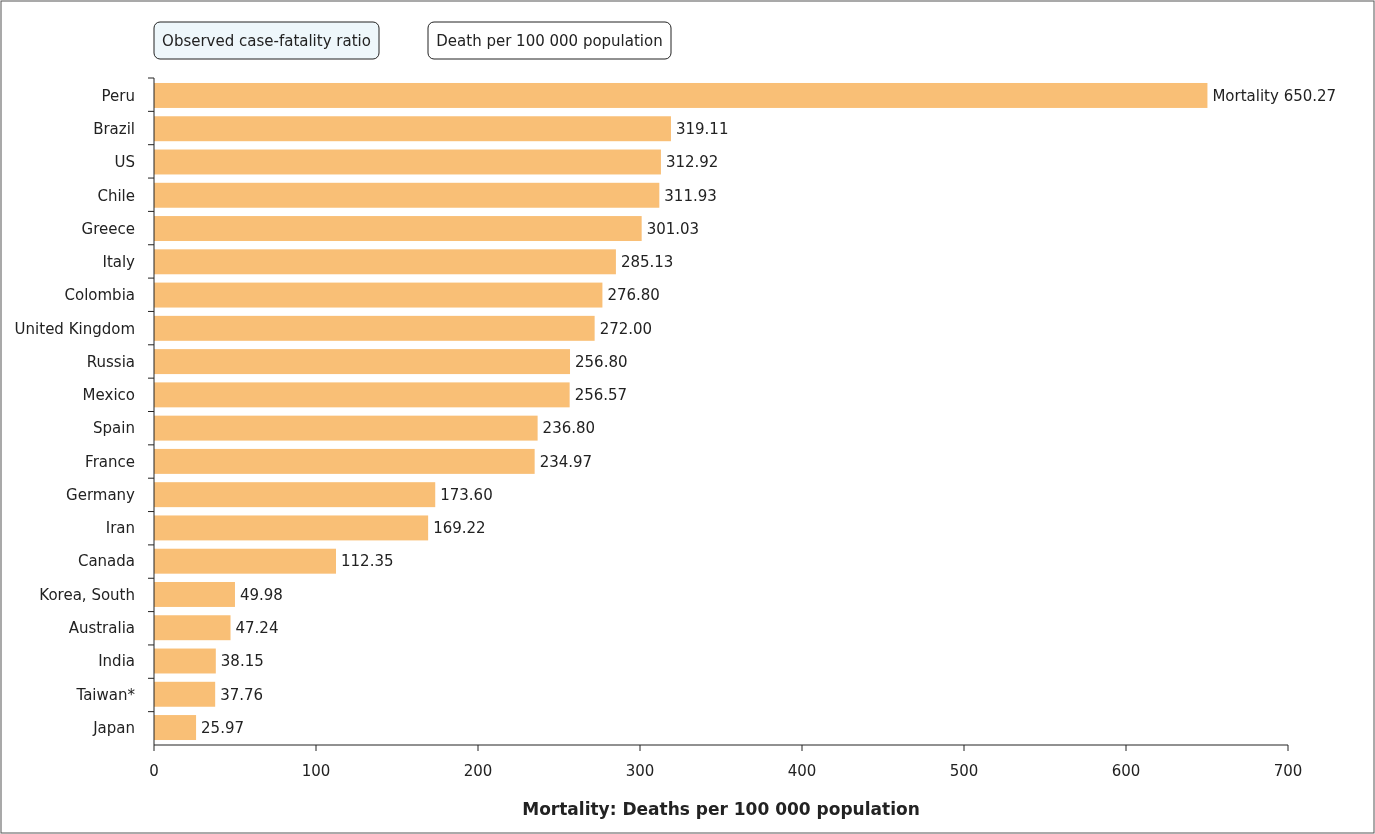  I want to click on data-label: 47.24, so click(257, 627).